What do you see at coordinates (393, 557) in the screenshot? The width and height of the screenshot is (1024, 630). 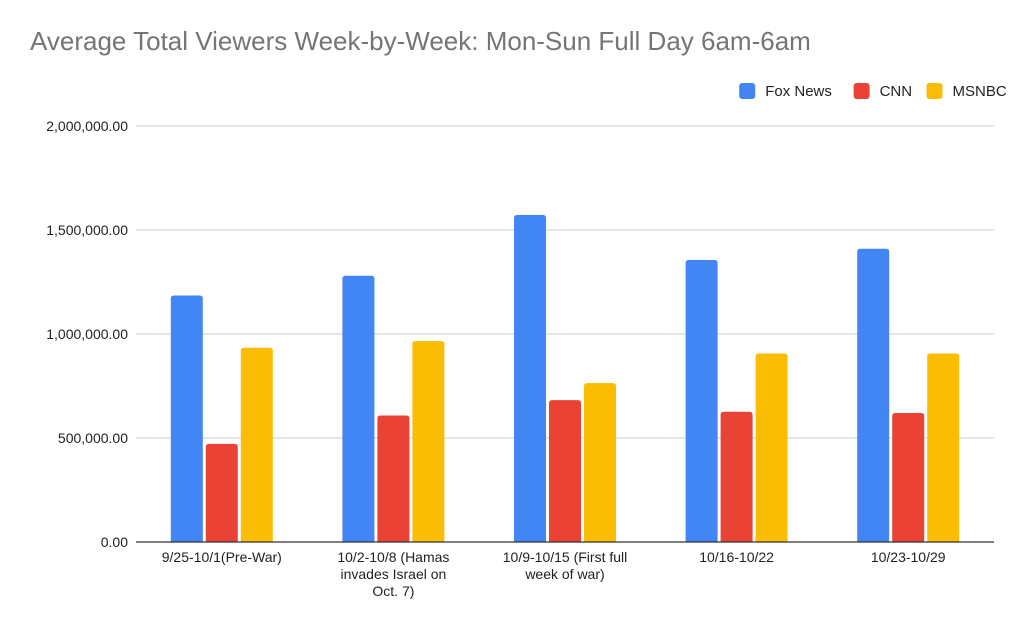 I see `category-label-line: 10/2-10/8 (Hamas` at bounding box center [393, 557].